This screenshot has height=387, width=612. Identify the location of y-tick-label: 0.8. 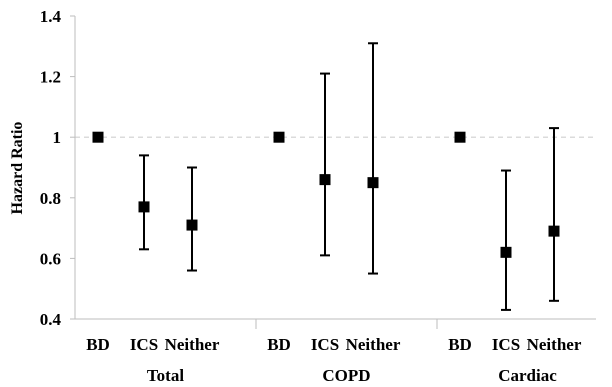
(50, 198).